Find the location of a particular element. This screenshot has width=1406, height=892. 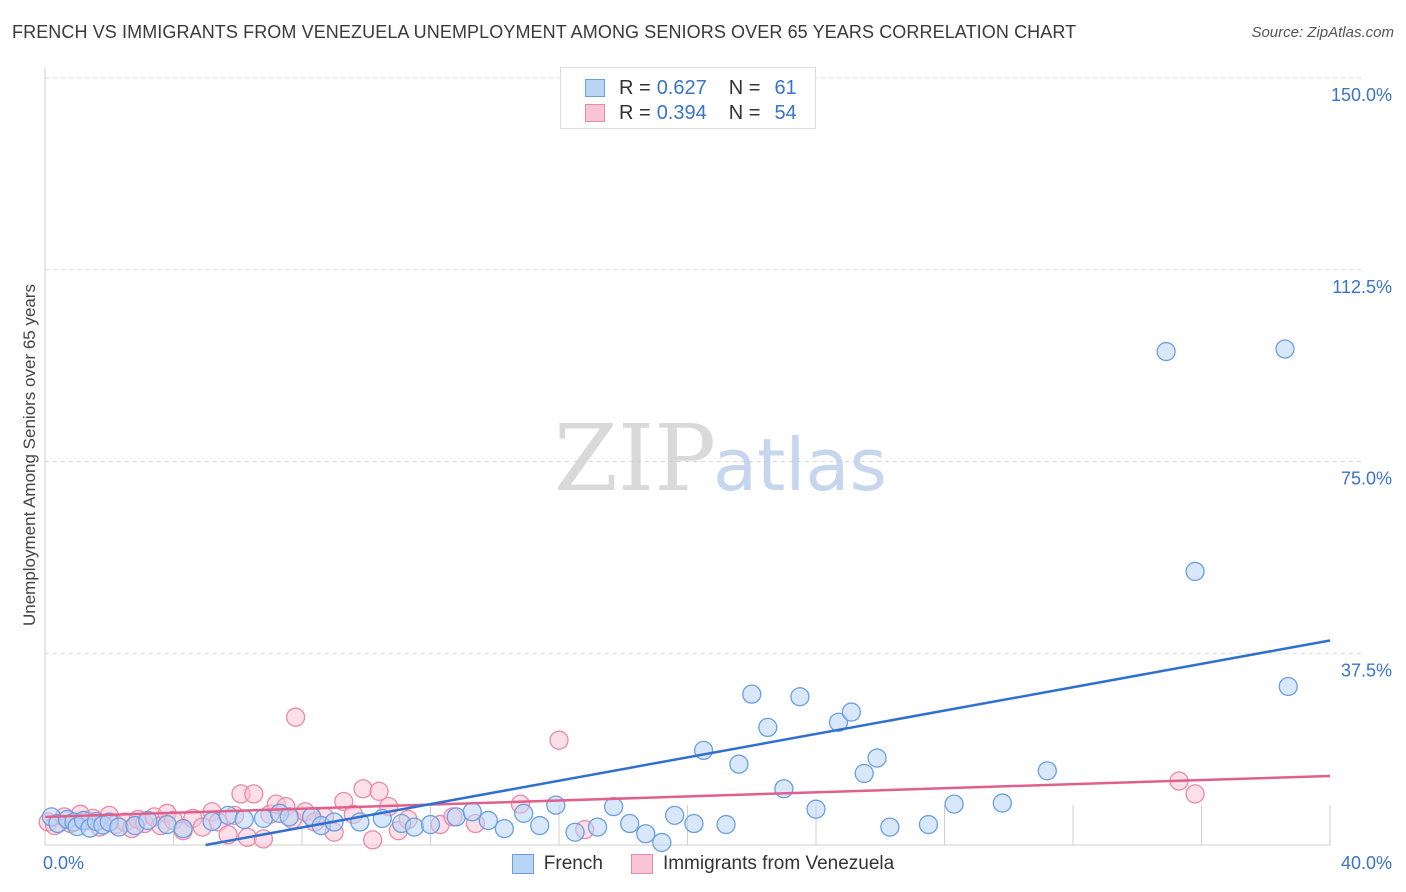

legend-item-french: French is located at coordinates (557, 864).